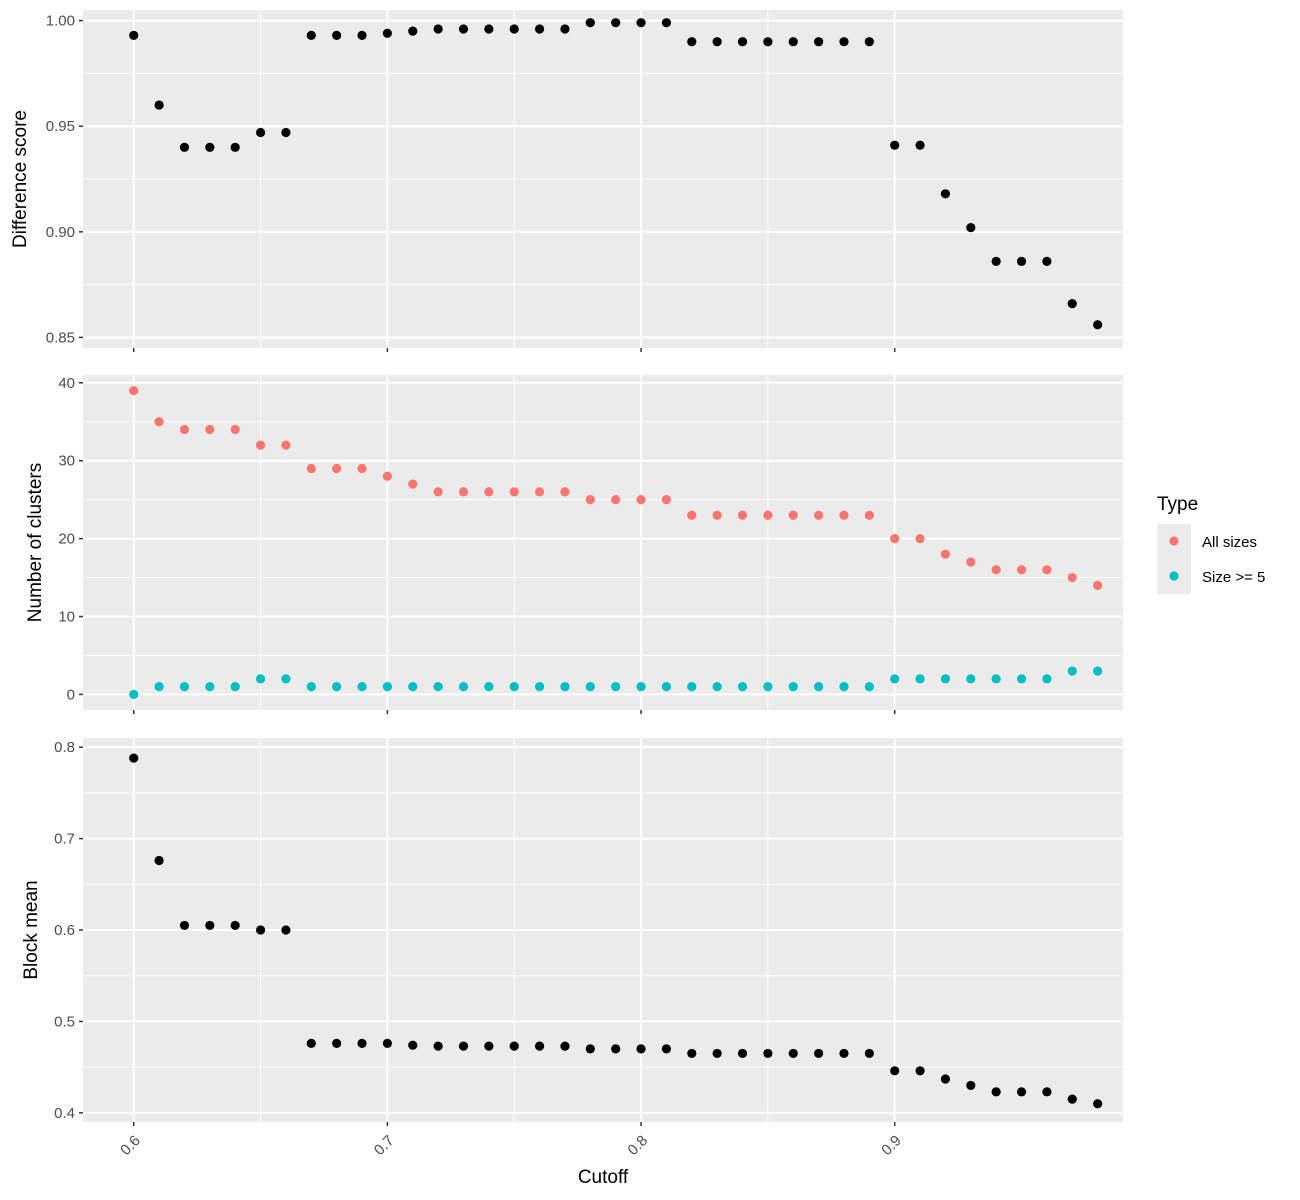 The height and width of the screenshot is (1200, 1300). What do you see at coordinates (1233, 577) in the screenshot?
I see `legend-label: Size >= 5` at bounding box center [1233, 577].